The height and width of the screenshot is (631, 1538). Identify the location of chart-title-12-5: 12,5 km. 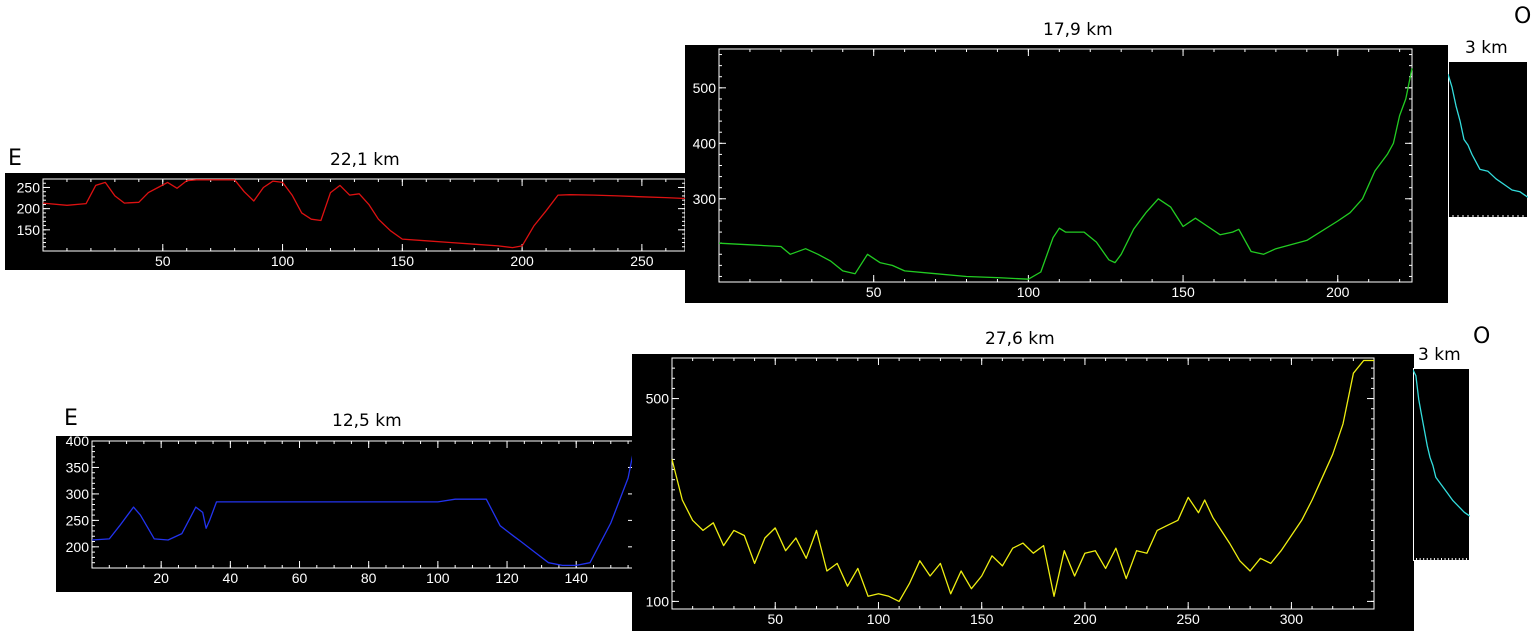
(367, 421).